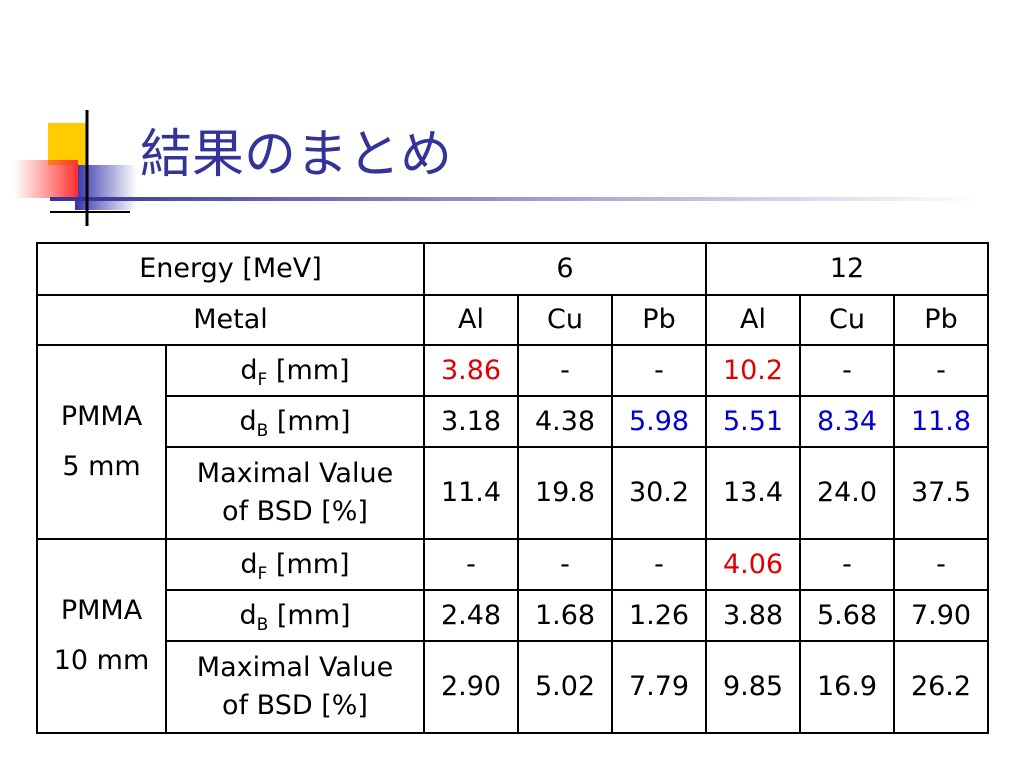  Describe the element at coordinates (565, 615) in the screenshot. I see `value-cell: 1.68` at that location.